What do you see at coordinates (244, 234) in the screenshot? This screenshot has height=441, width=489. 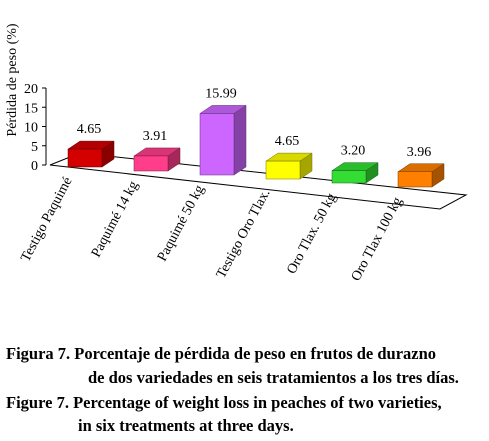 I see `x-tick-label: Testigo Oro Tlax.` at bounding box center [244, 234].